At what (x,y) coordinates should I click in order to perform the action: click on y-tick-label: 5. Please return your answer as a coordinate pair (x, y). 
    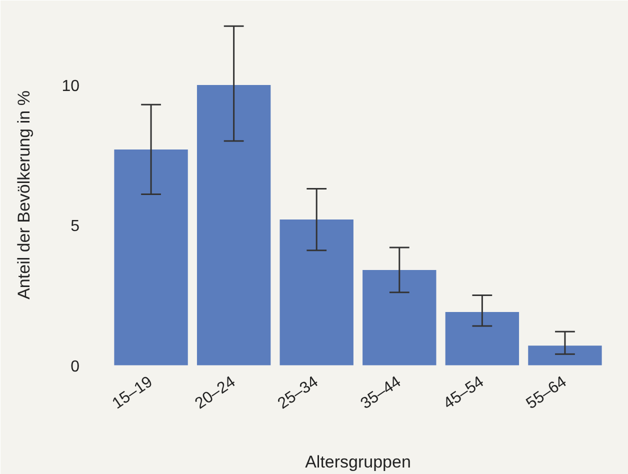
    Looking at the image, I should click on (75, 227).